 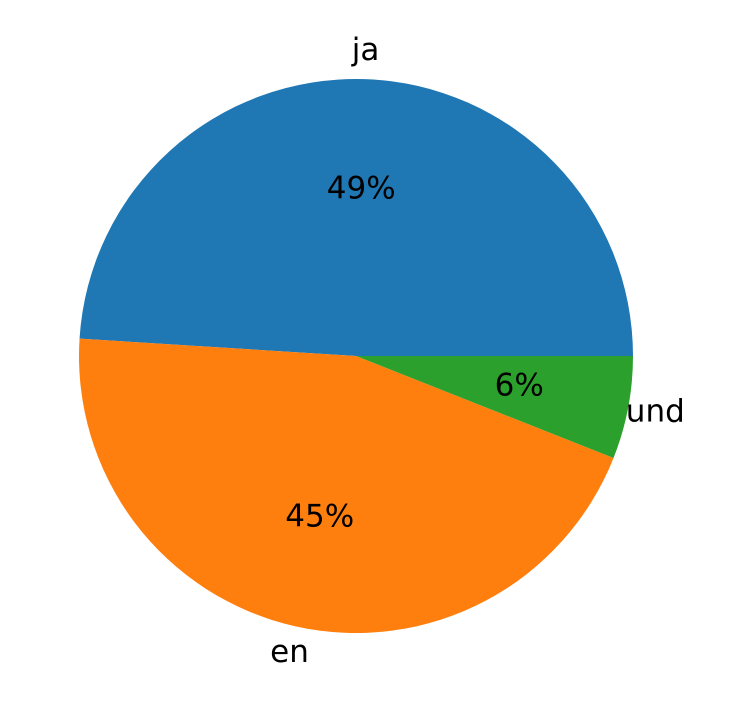 What do you see at coordinates (361, 188) in the screenshot?
I see `value-label: 49%` at bounding box center [361, 188].